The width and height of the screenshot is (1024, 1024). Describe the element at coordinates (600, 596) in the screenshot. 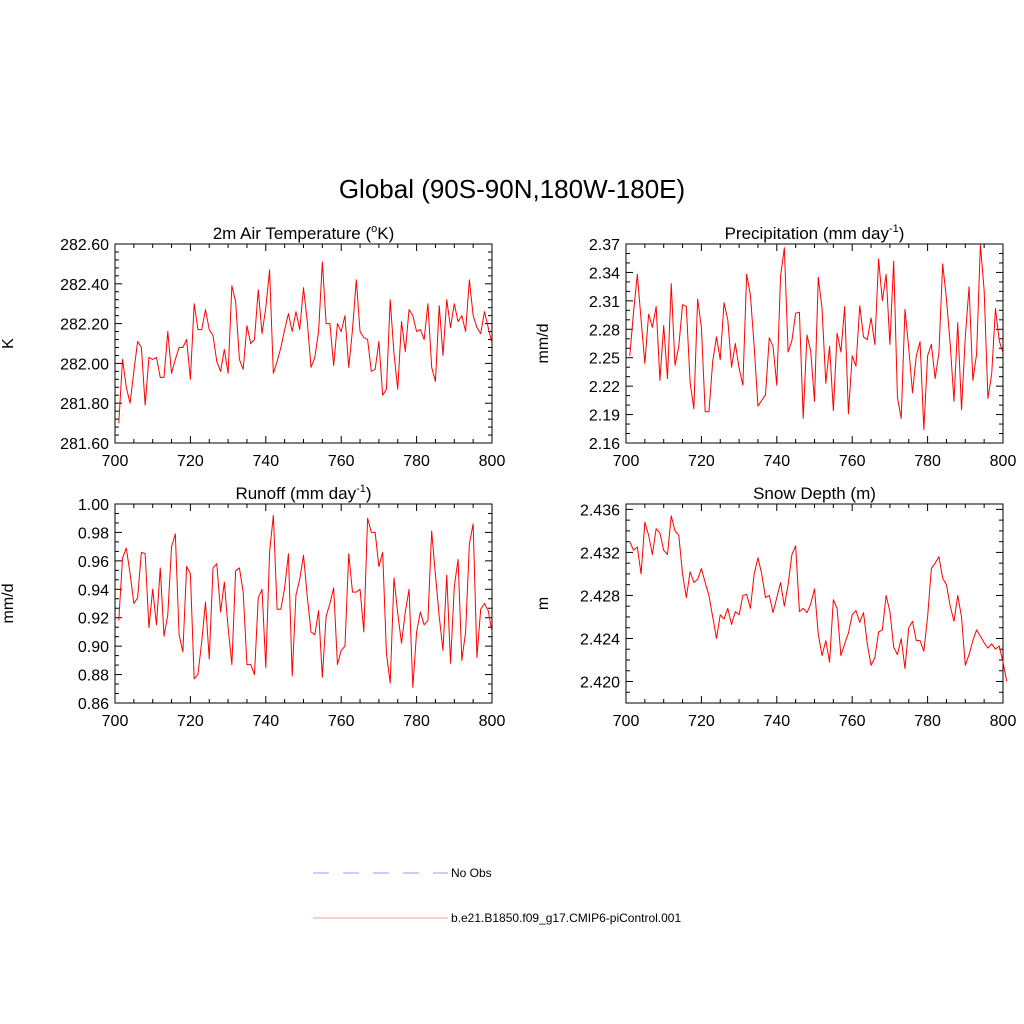

I see `y-tick-label: 2.428` at that location.